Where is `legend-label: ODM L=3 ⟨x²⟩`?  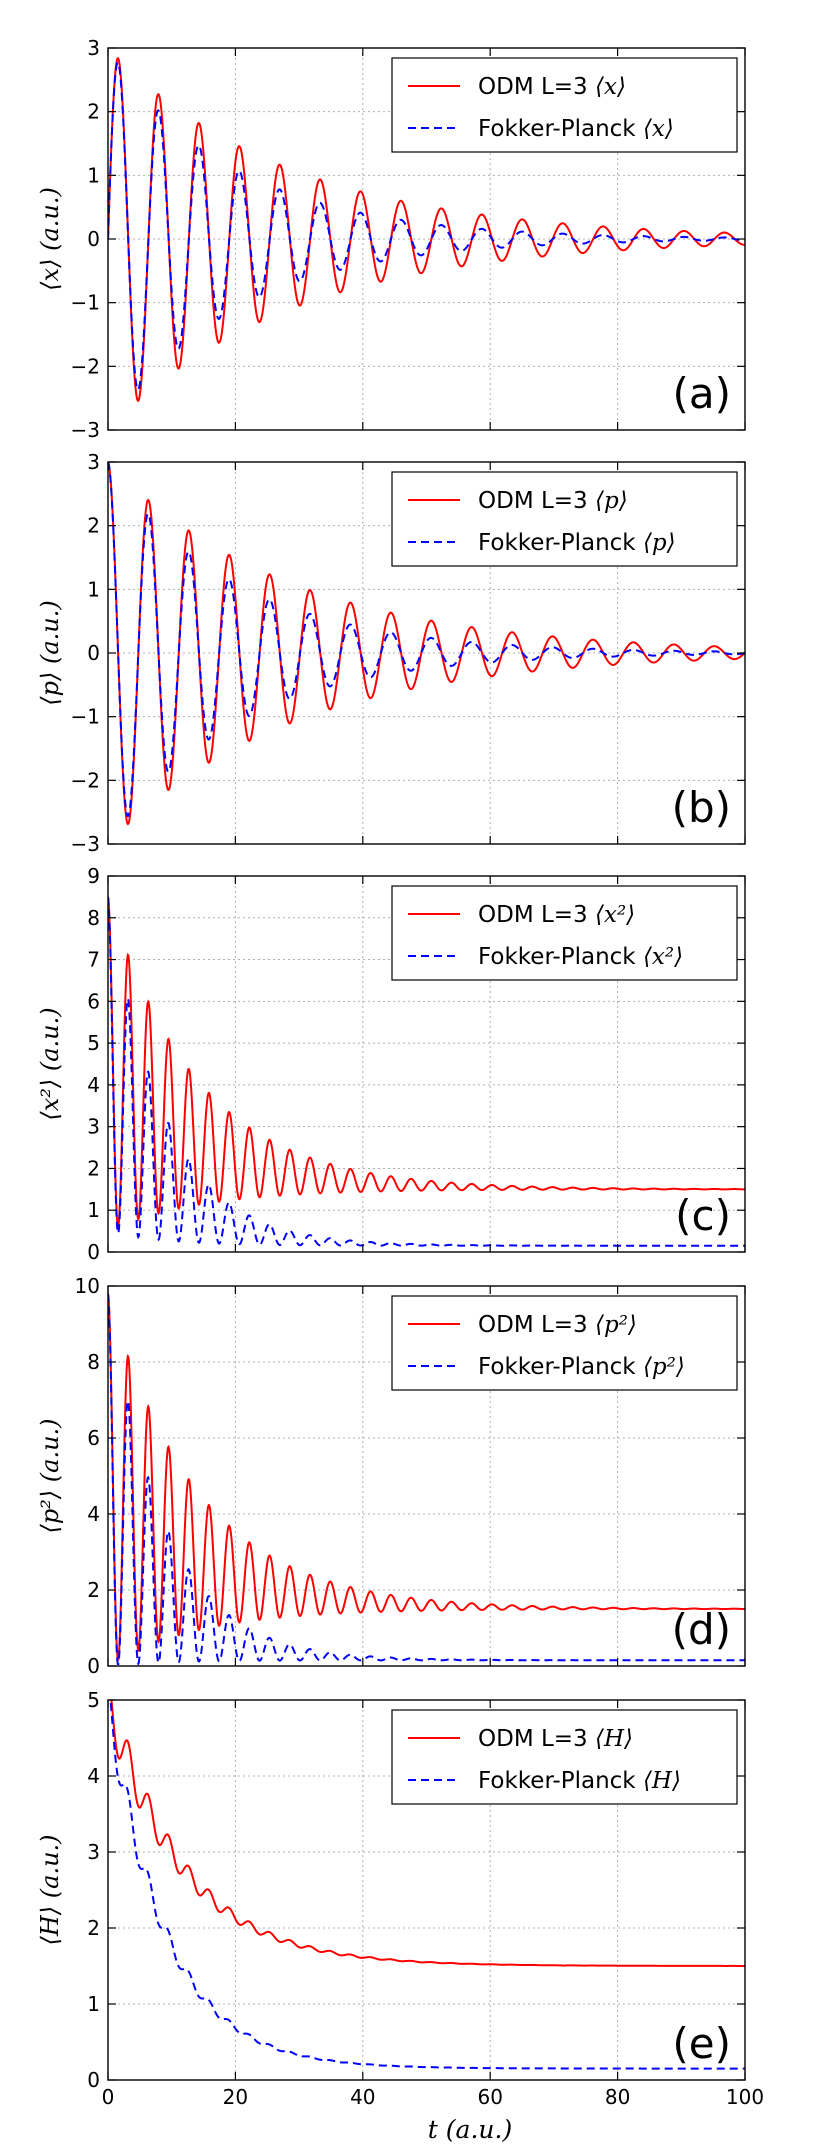 legend-label: ODM L=3 ⟨x²⟩ is located at coordinates (556, 915).